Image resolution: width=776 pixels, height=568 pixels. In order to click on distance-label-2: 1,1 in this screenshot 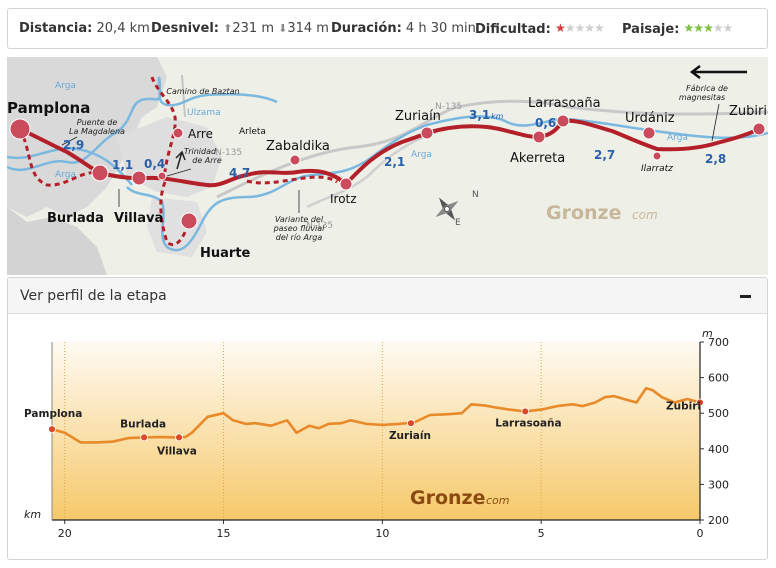, I will do `click(122, 165)`.